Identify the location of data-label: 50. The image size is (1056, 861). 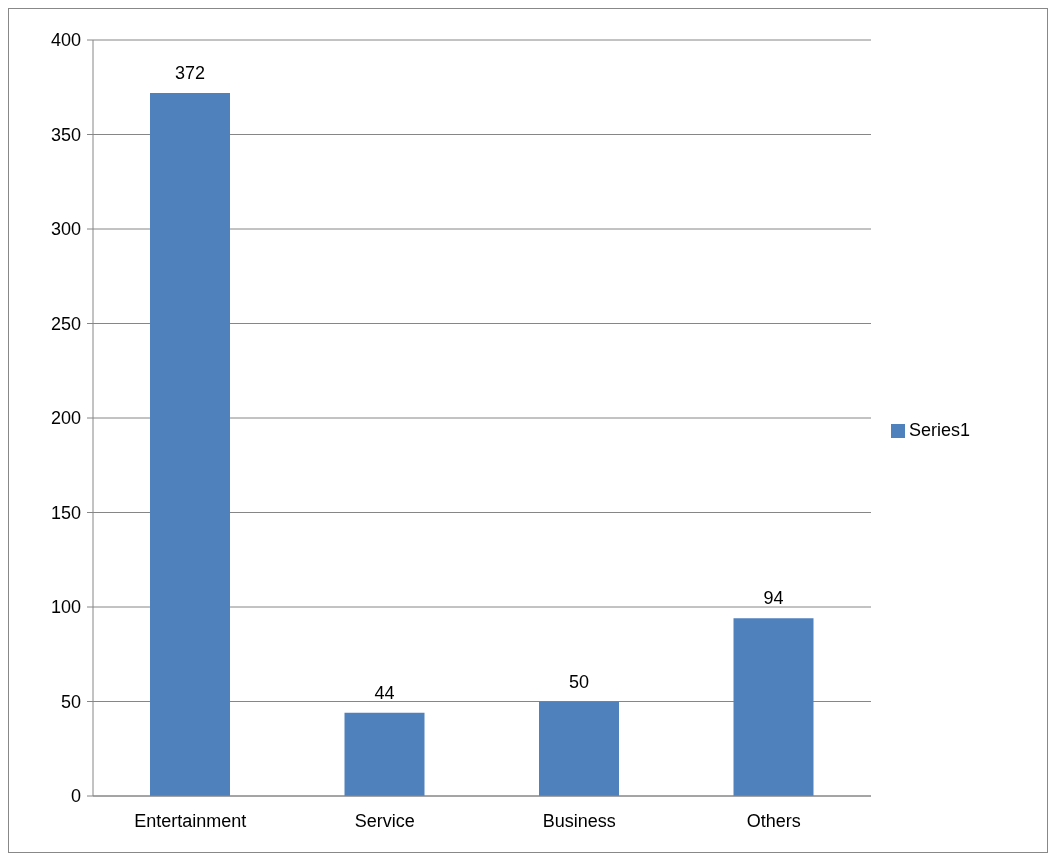
(579, 681).